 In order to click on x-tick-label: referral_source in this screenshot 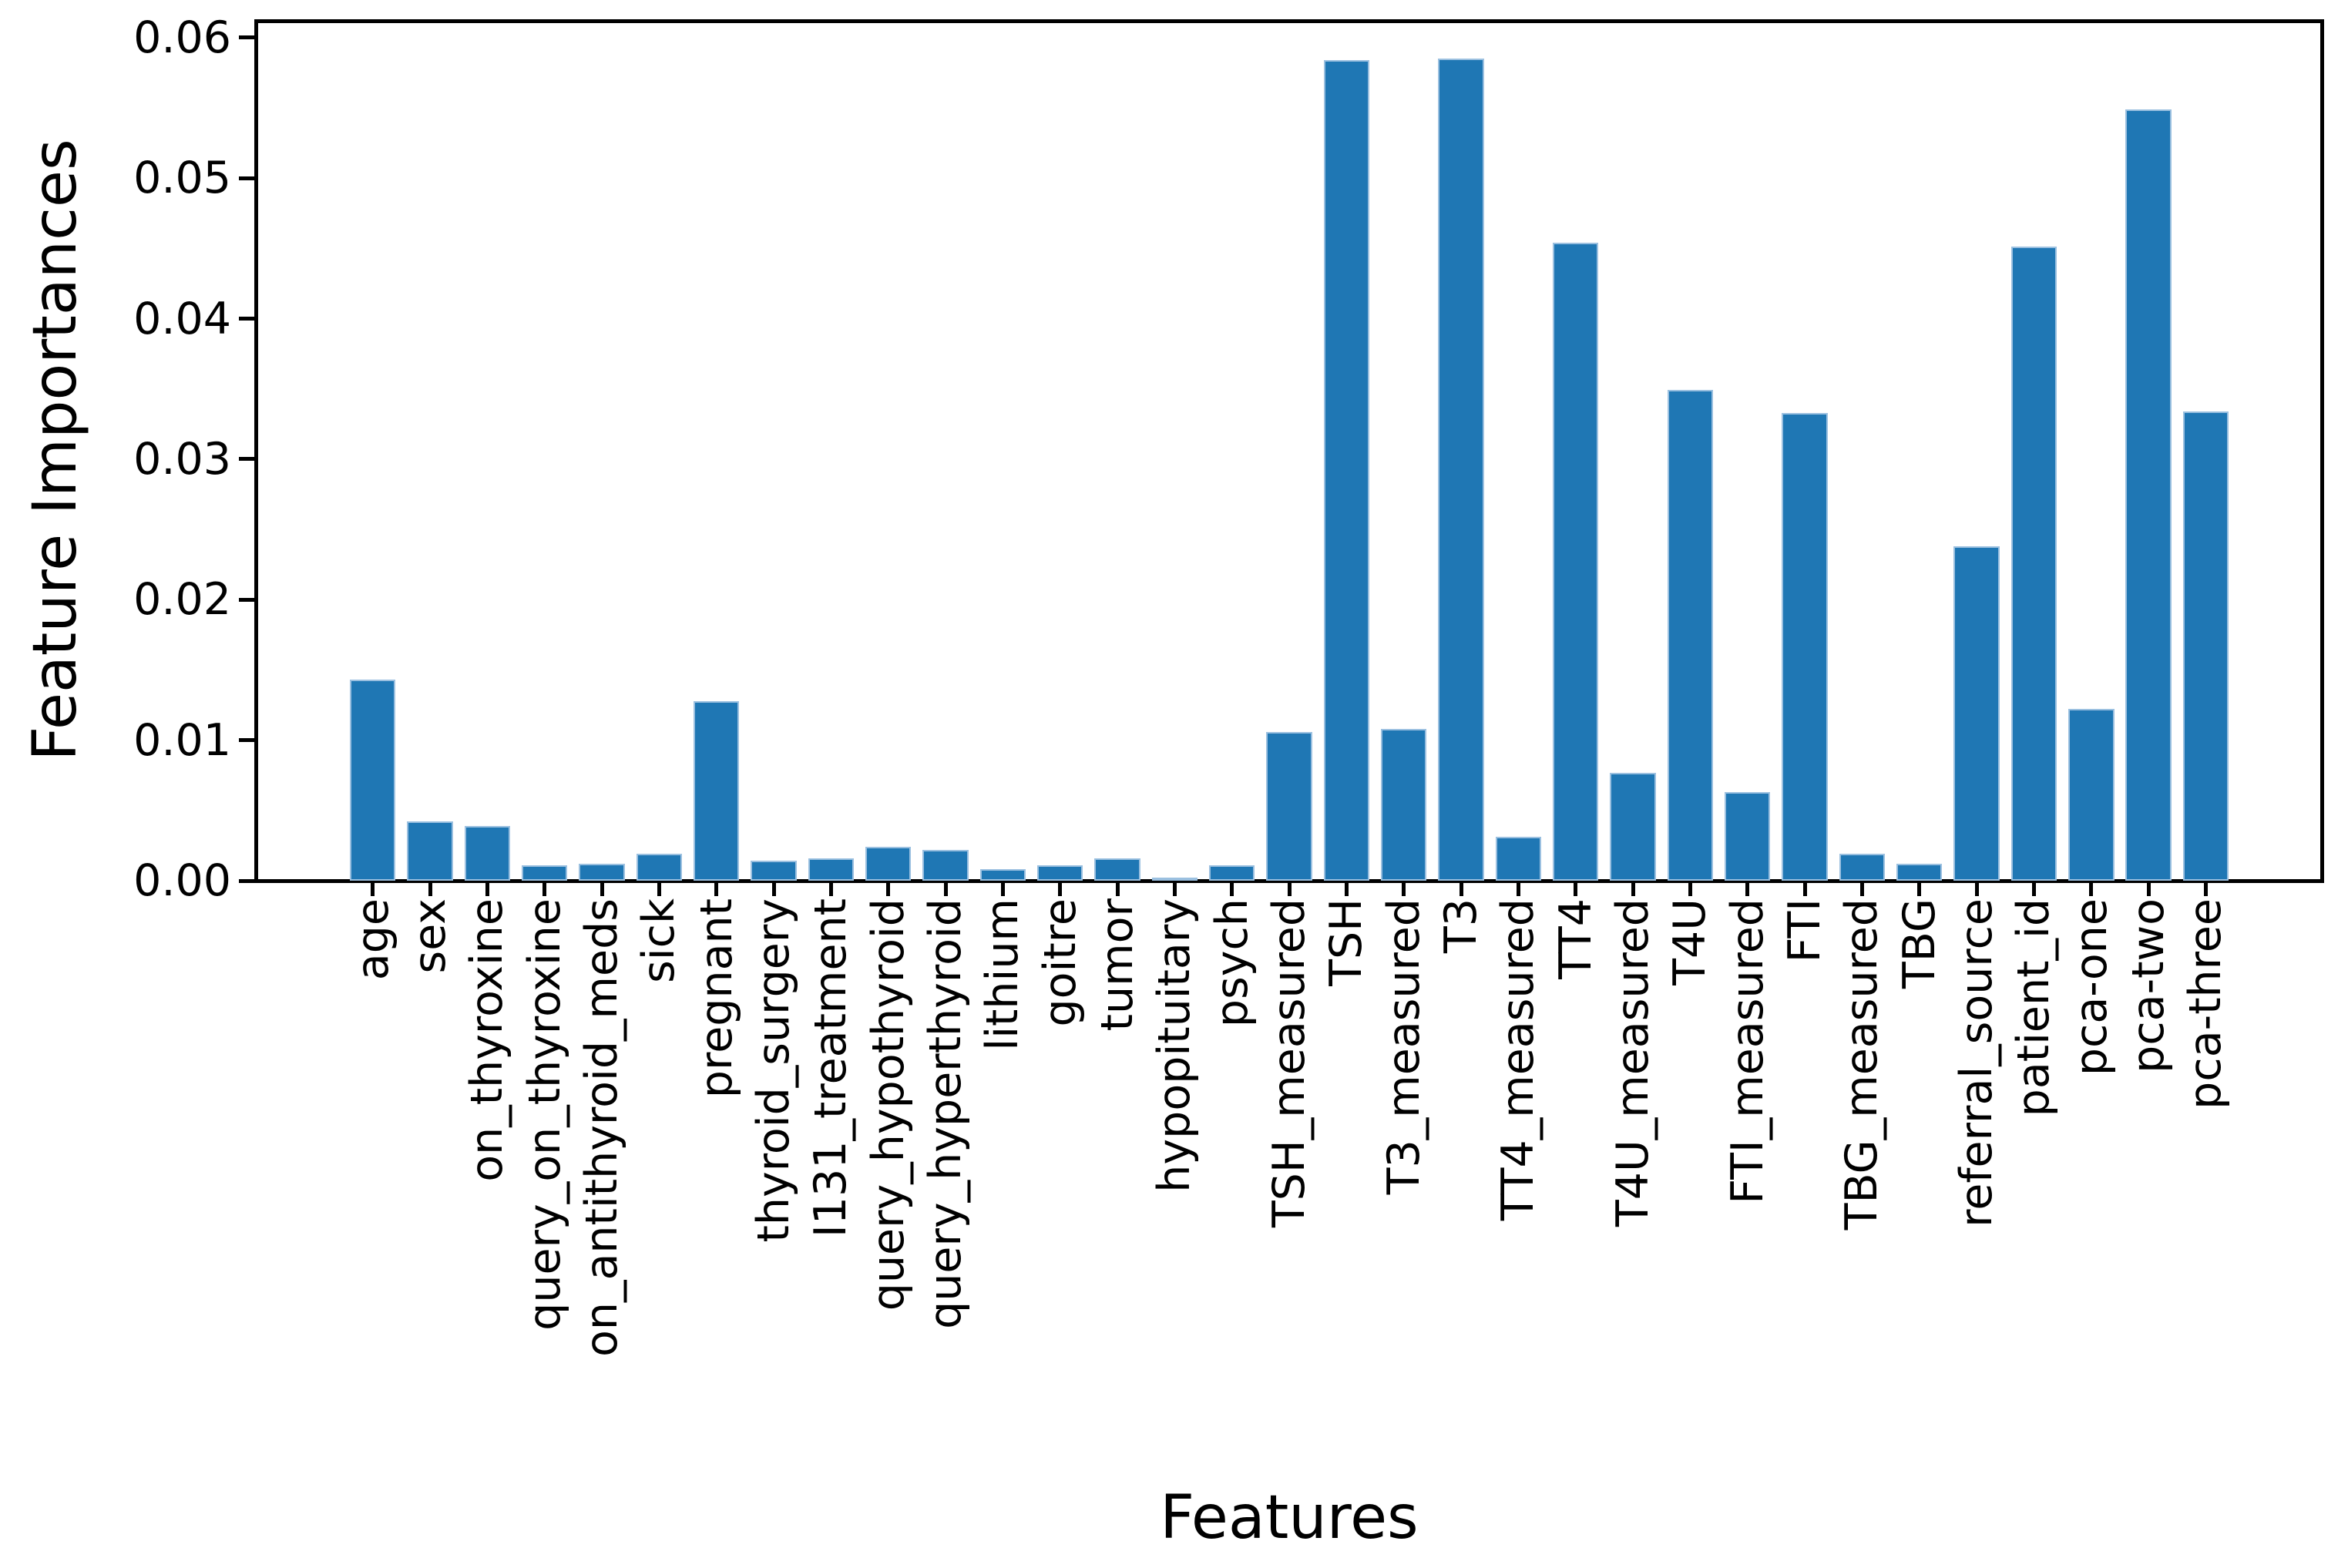, I will do `click(1976, 1062)`.